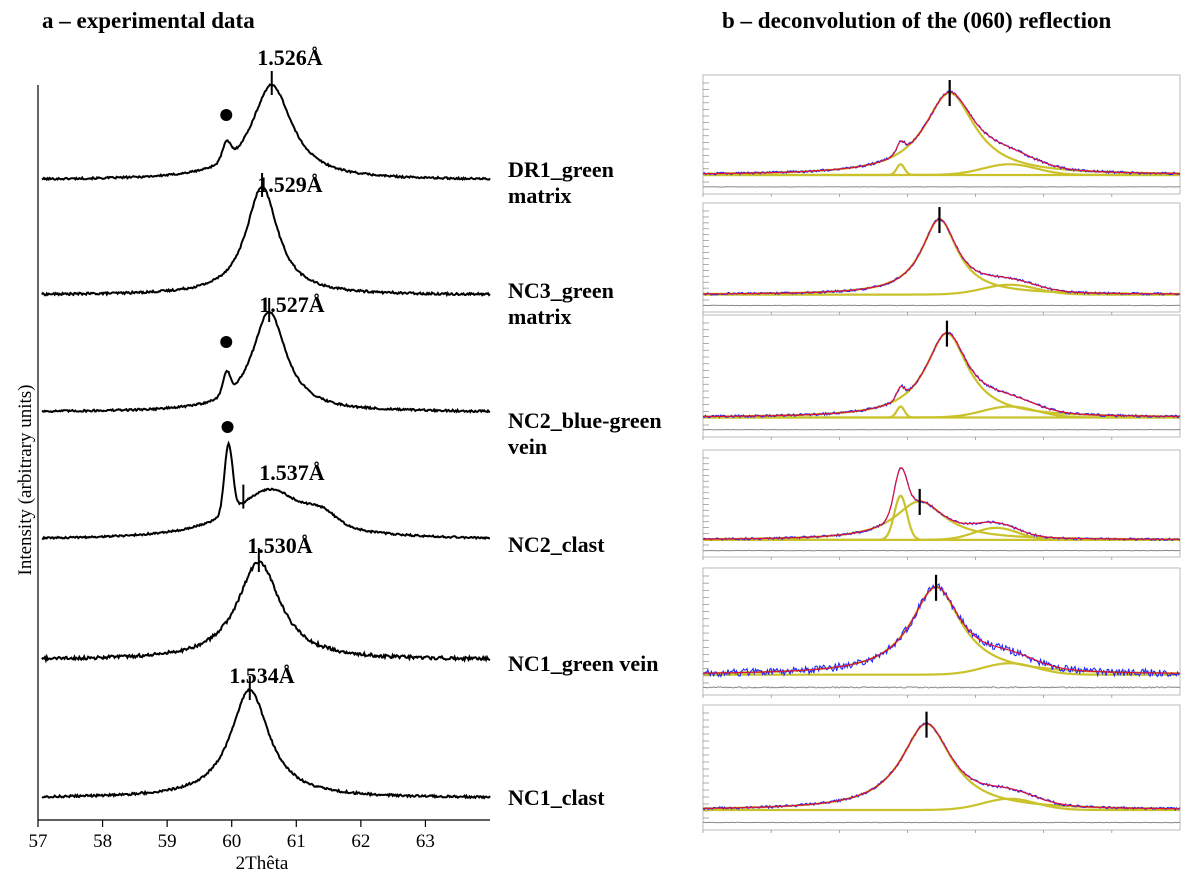 This screenshot has height=877, width=1185. I want to click on sample-label-dr1: DR1_green matrix, so click(561, 182).